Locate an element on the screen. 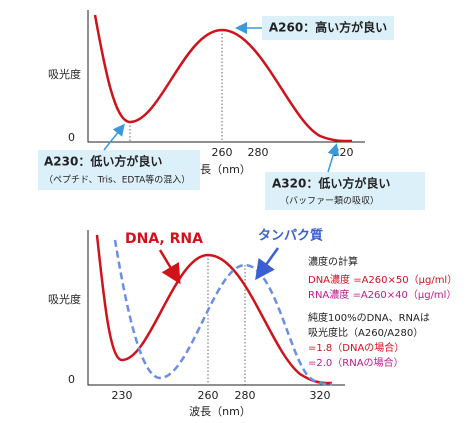 The image size is (474, 423). note: =2.0（RNAの場合） is located at coordinates (356, 362).